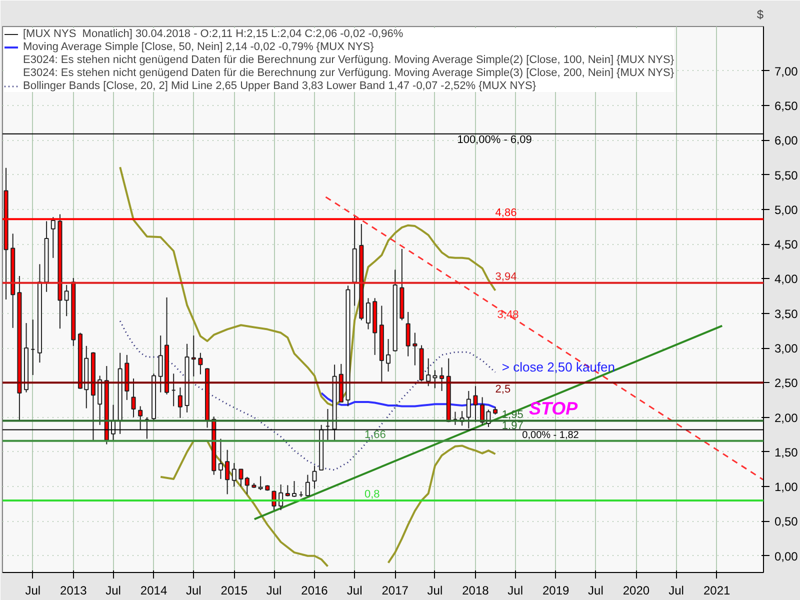  I want to click on x-tick-label: 2018, so click(476, 591).